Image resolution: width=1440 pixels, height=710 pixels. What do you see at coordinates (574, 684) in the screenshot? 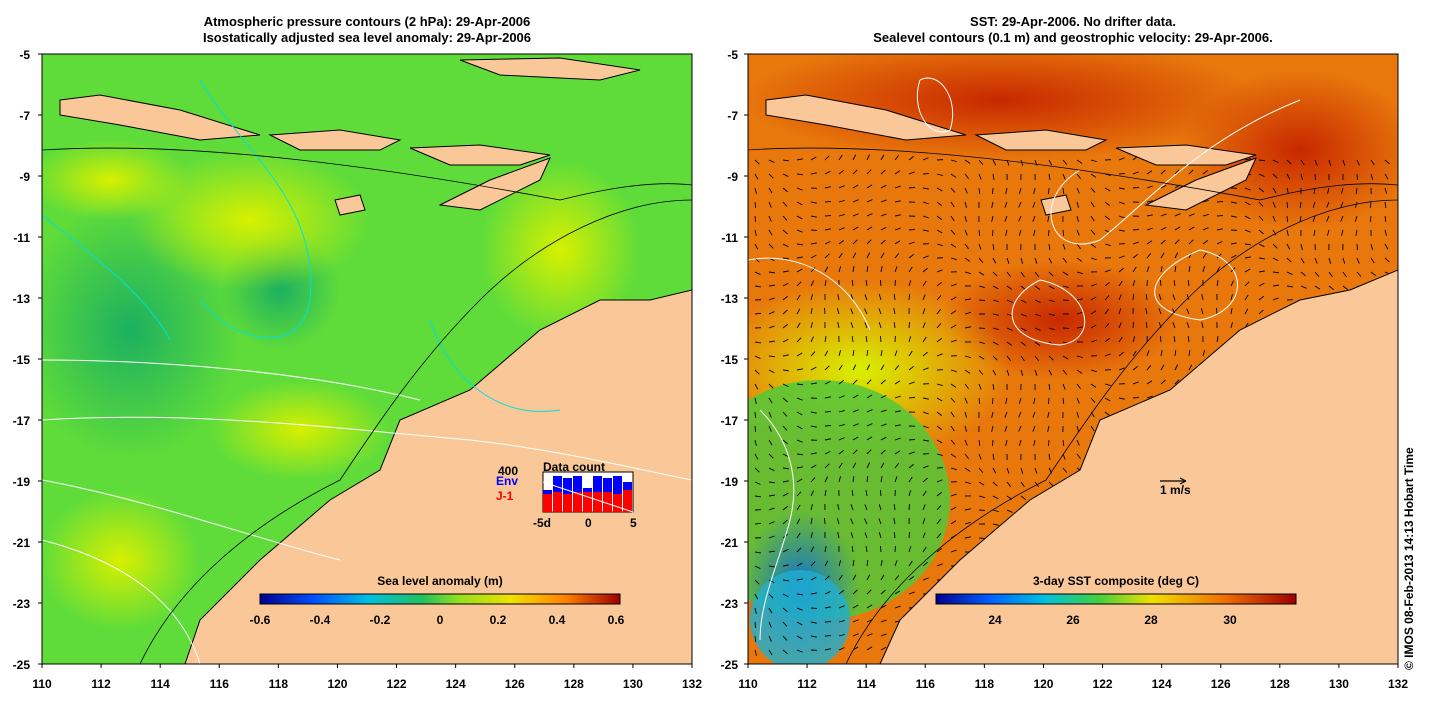
I see `lon-tick-label: 128` at bounding box center [574, 684].